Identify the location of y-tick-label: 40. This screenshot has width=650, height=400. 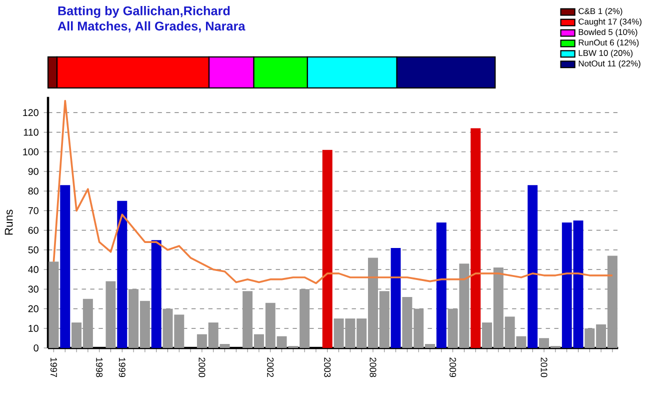
(33, 269).